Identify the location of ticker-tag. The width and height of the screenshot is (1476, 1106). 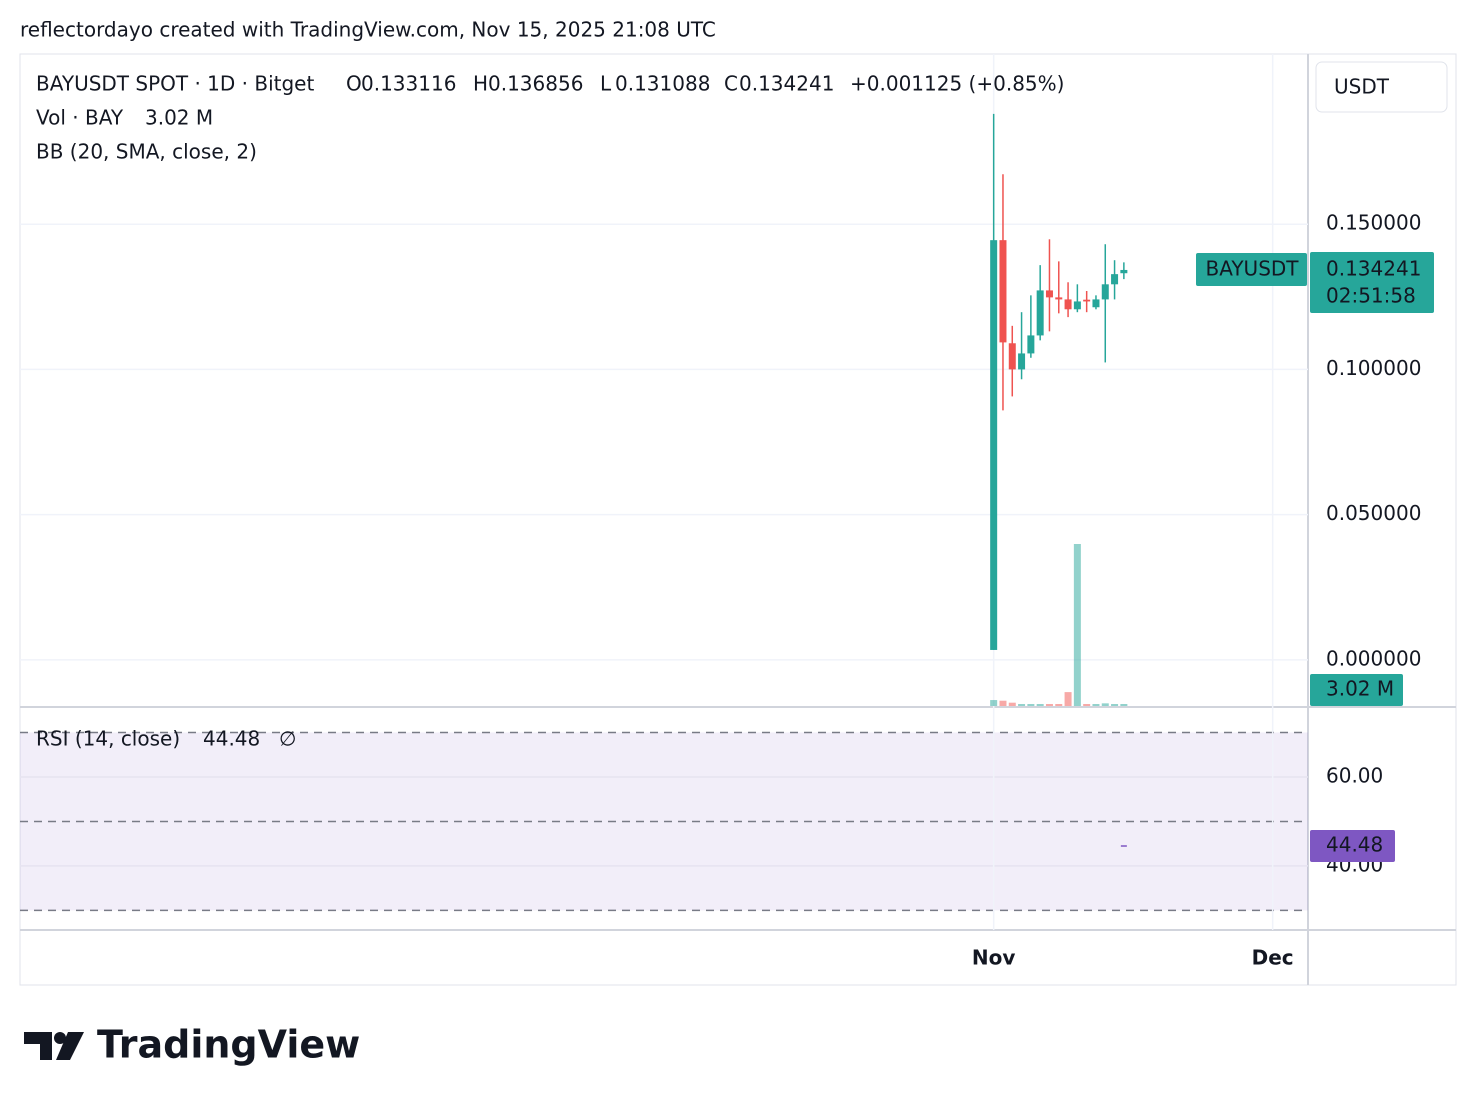
(1251, 269).